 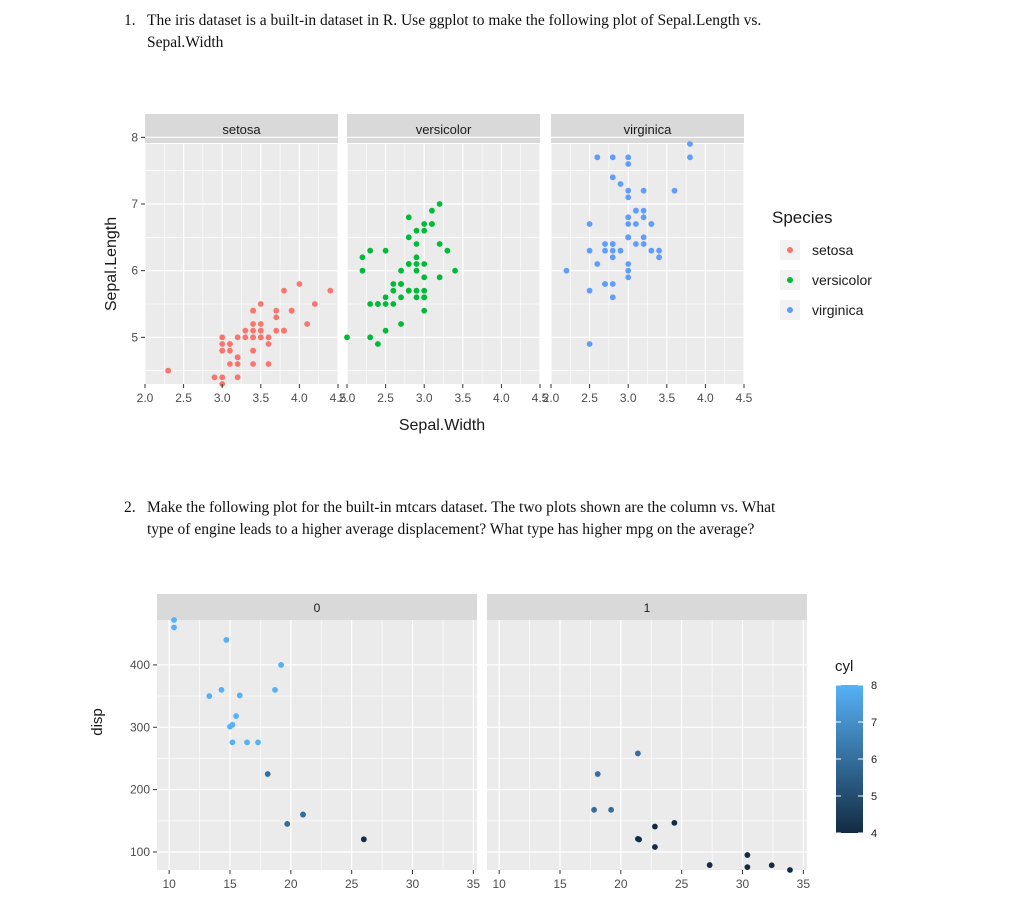 What do you see at coordinates (424, 398) in the screenshot?
I see `x-tick-label: 3.0` at bounding box center [424, 398].